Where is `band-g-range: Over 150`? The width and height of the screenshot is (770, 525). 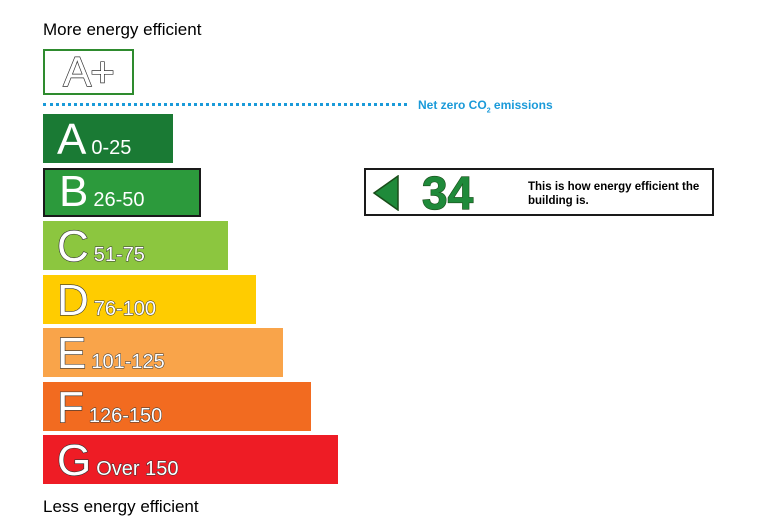 band-g-range: Over 150 is located at coordinates (137, 469).